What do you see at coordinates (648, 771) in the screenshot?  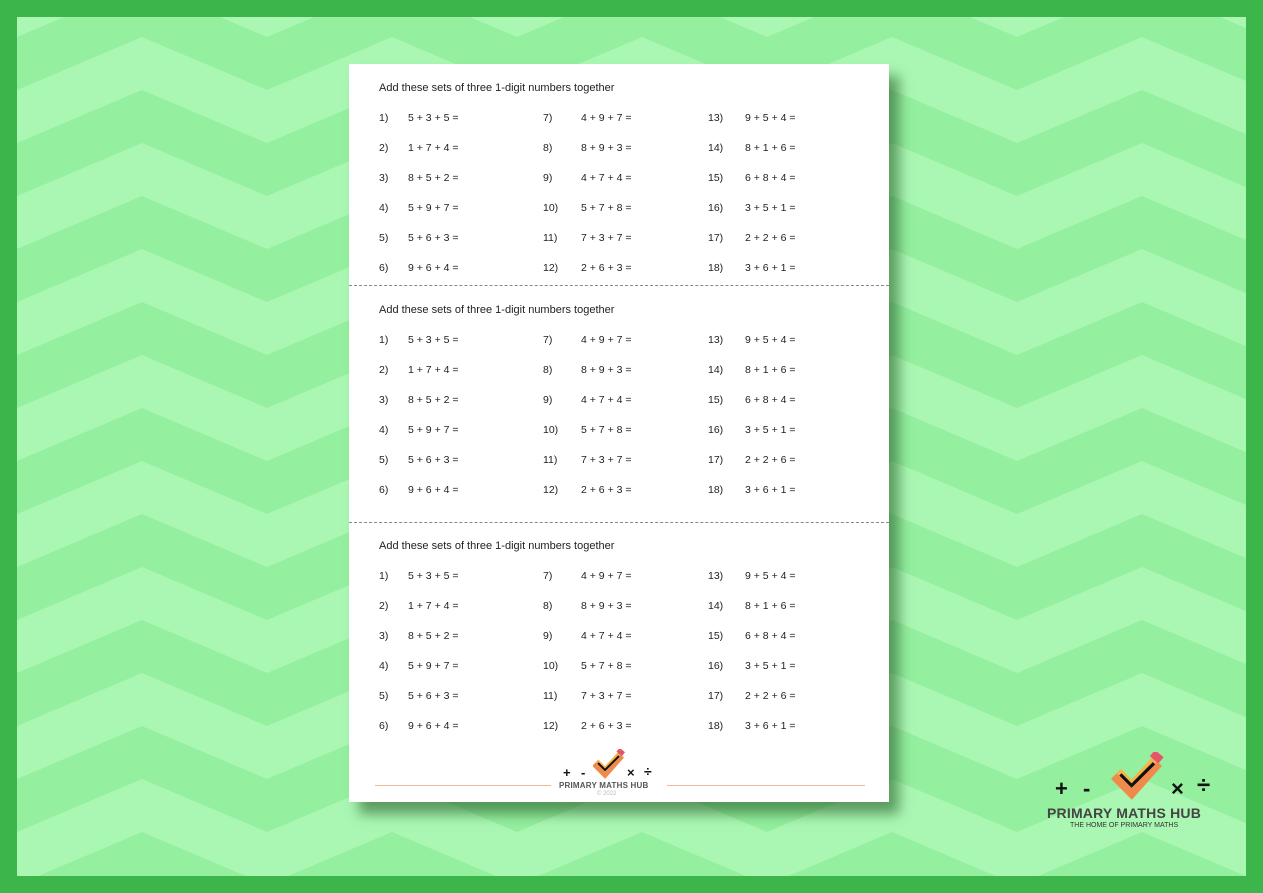 I see `divide-icon: ÷` at bounding box center [648, 771].